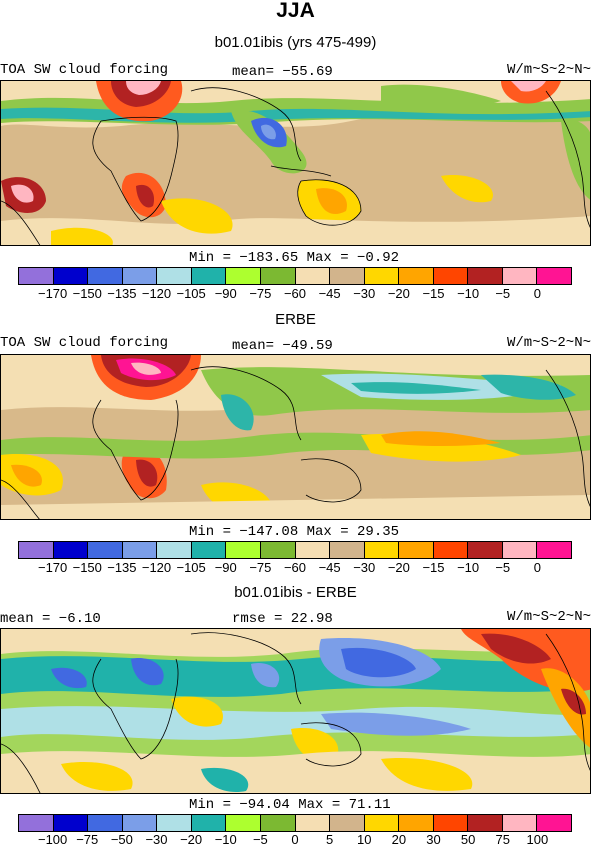 This screenshot has height=848, width=591. I want to click on panel-2-min-max: Min = −147.08 Max = 29.35, so click(294, 532).